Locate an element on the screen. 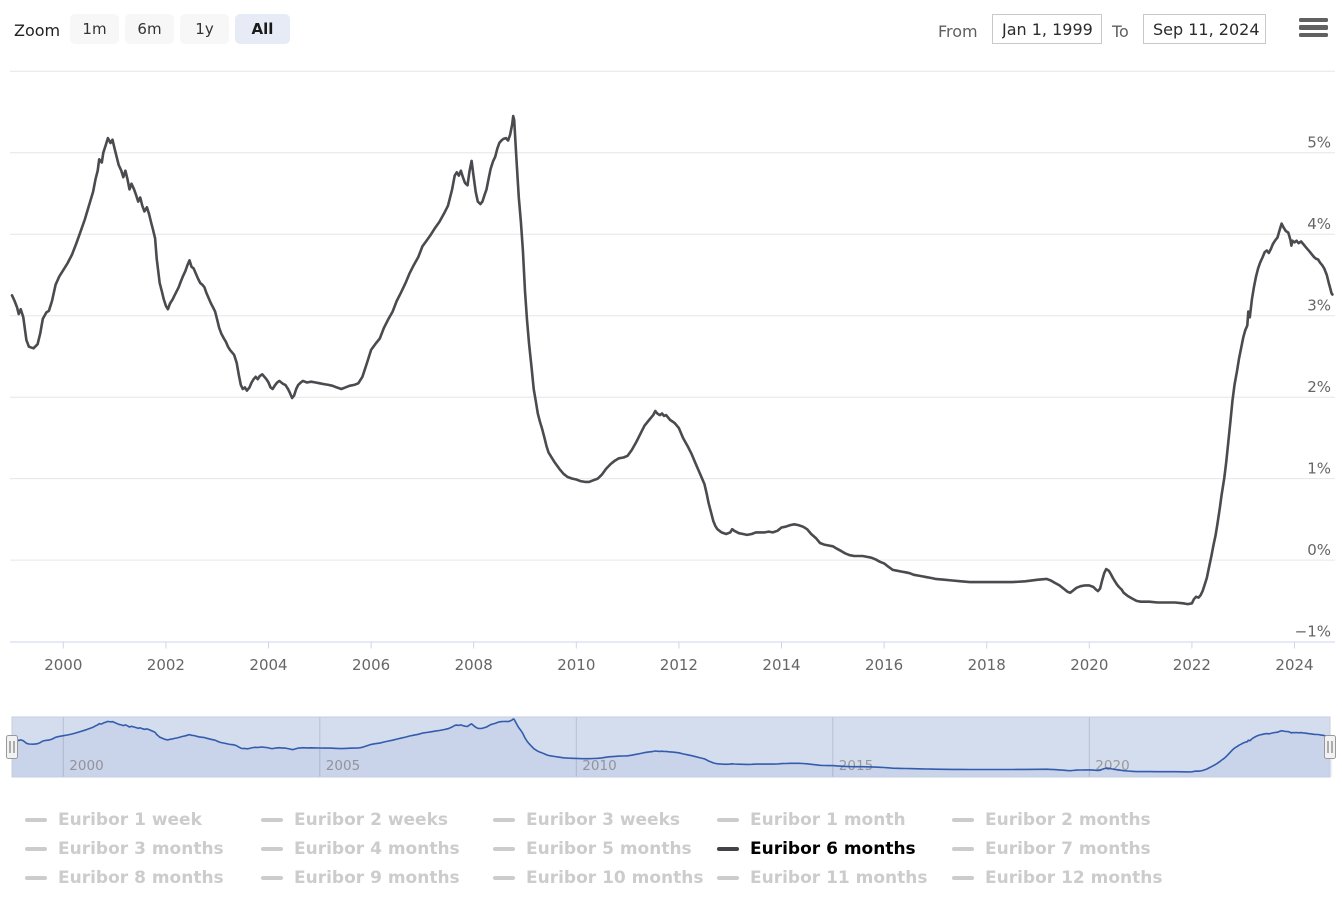 The height and width of the screenshot is (897, 1342). legend-item-label: Euribor 3 months is located at coordinates (141, 849).